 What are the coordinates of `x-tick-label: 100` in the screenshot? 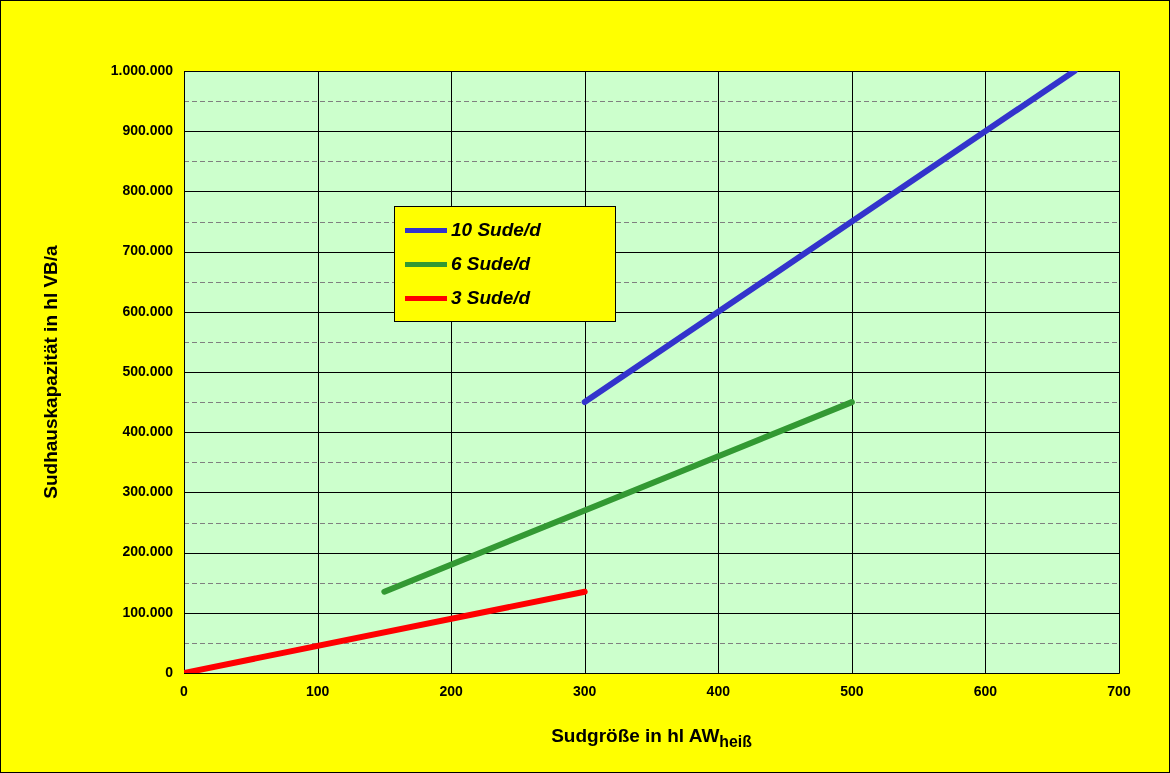 It's located at (317, 691).